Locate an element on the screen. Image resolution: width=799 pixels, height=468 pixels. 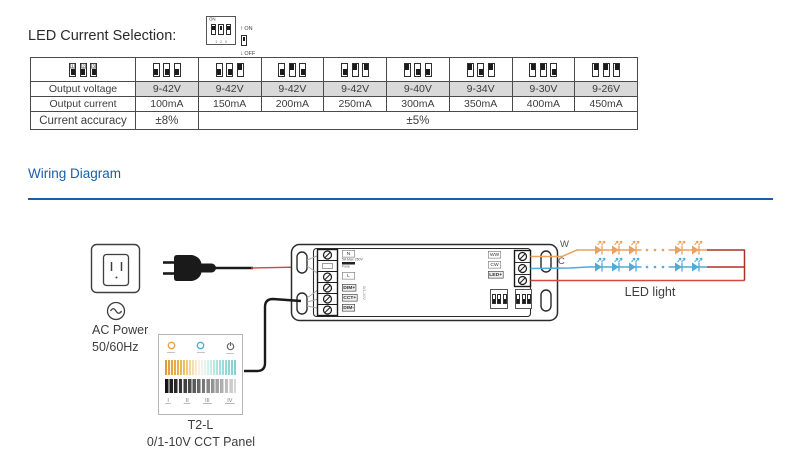
cct-gradient-slider is located at coordinates (200, 367).